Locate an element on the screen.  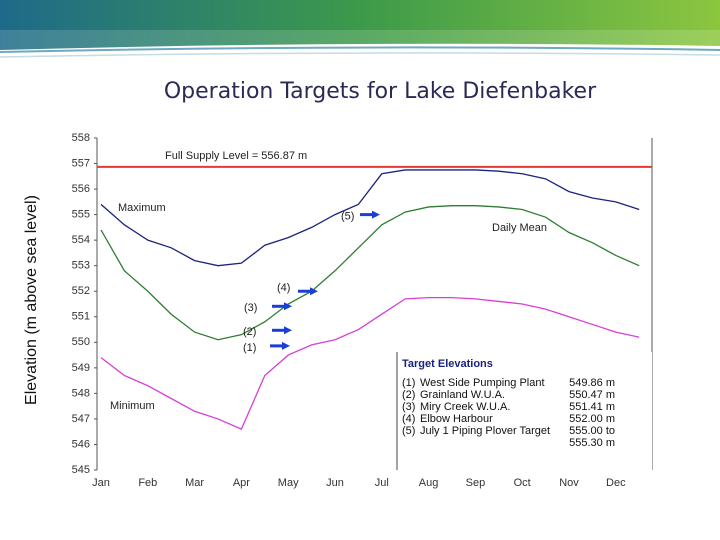
series-label: Minimum is located at coordinates (132, 406).